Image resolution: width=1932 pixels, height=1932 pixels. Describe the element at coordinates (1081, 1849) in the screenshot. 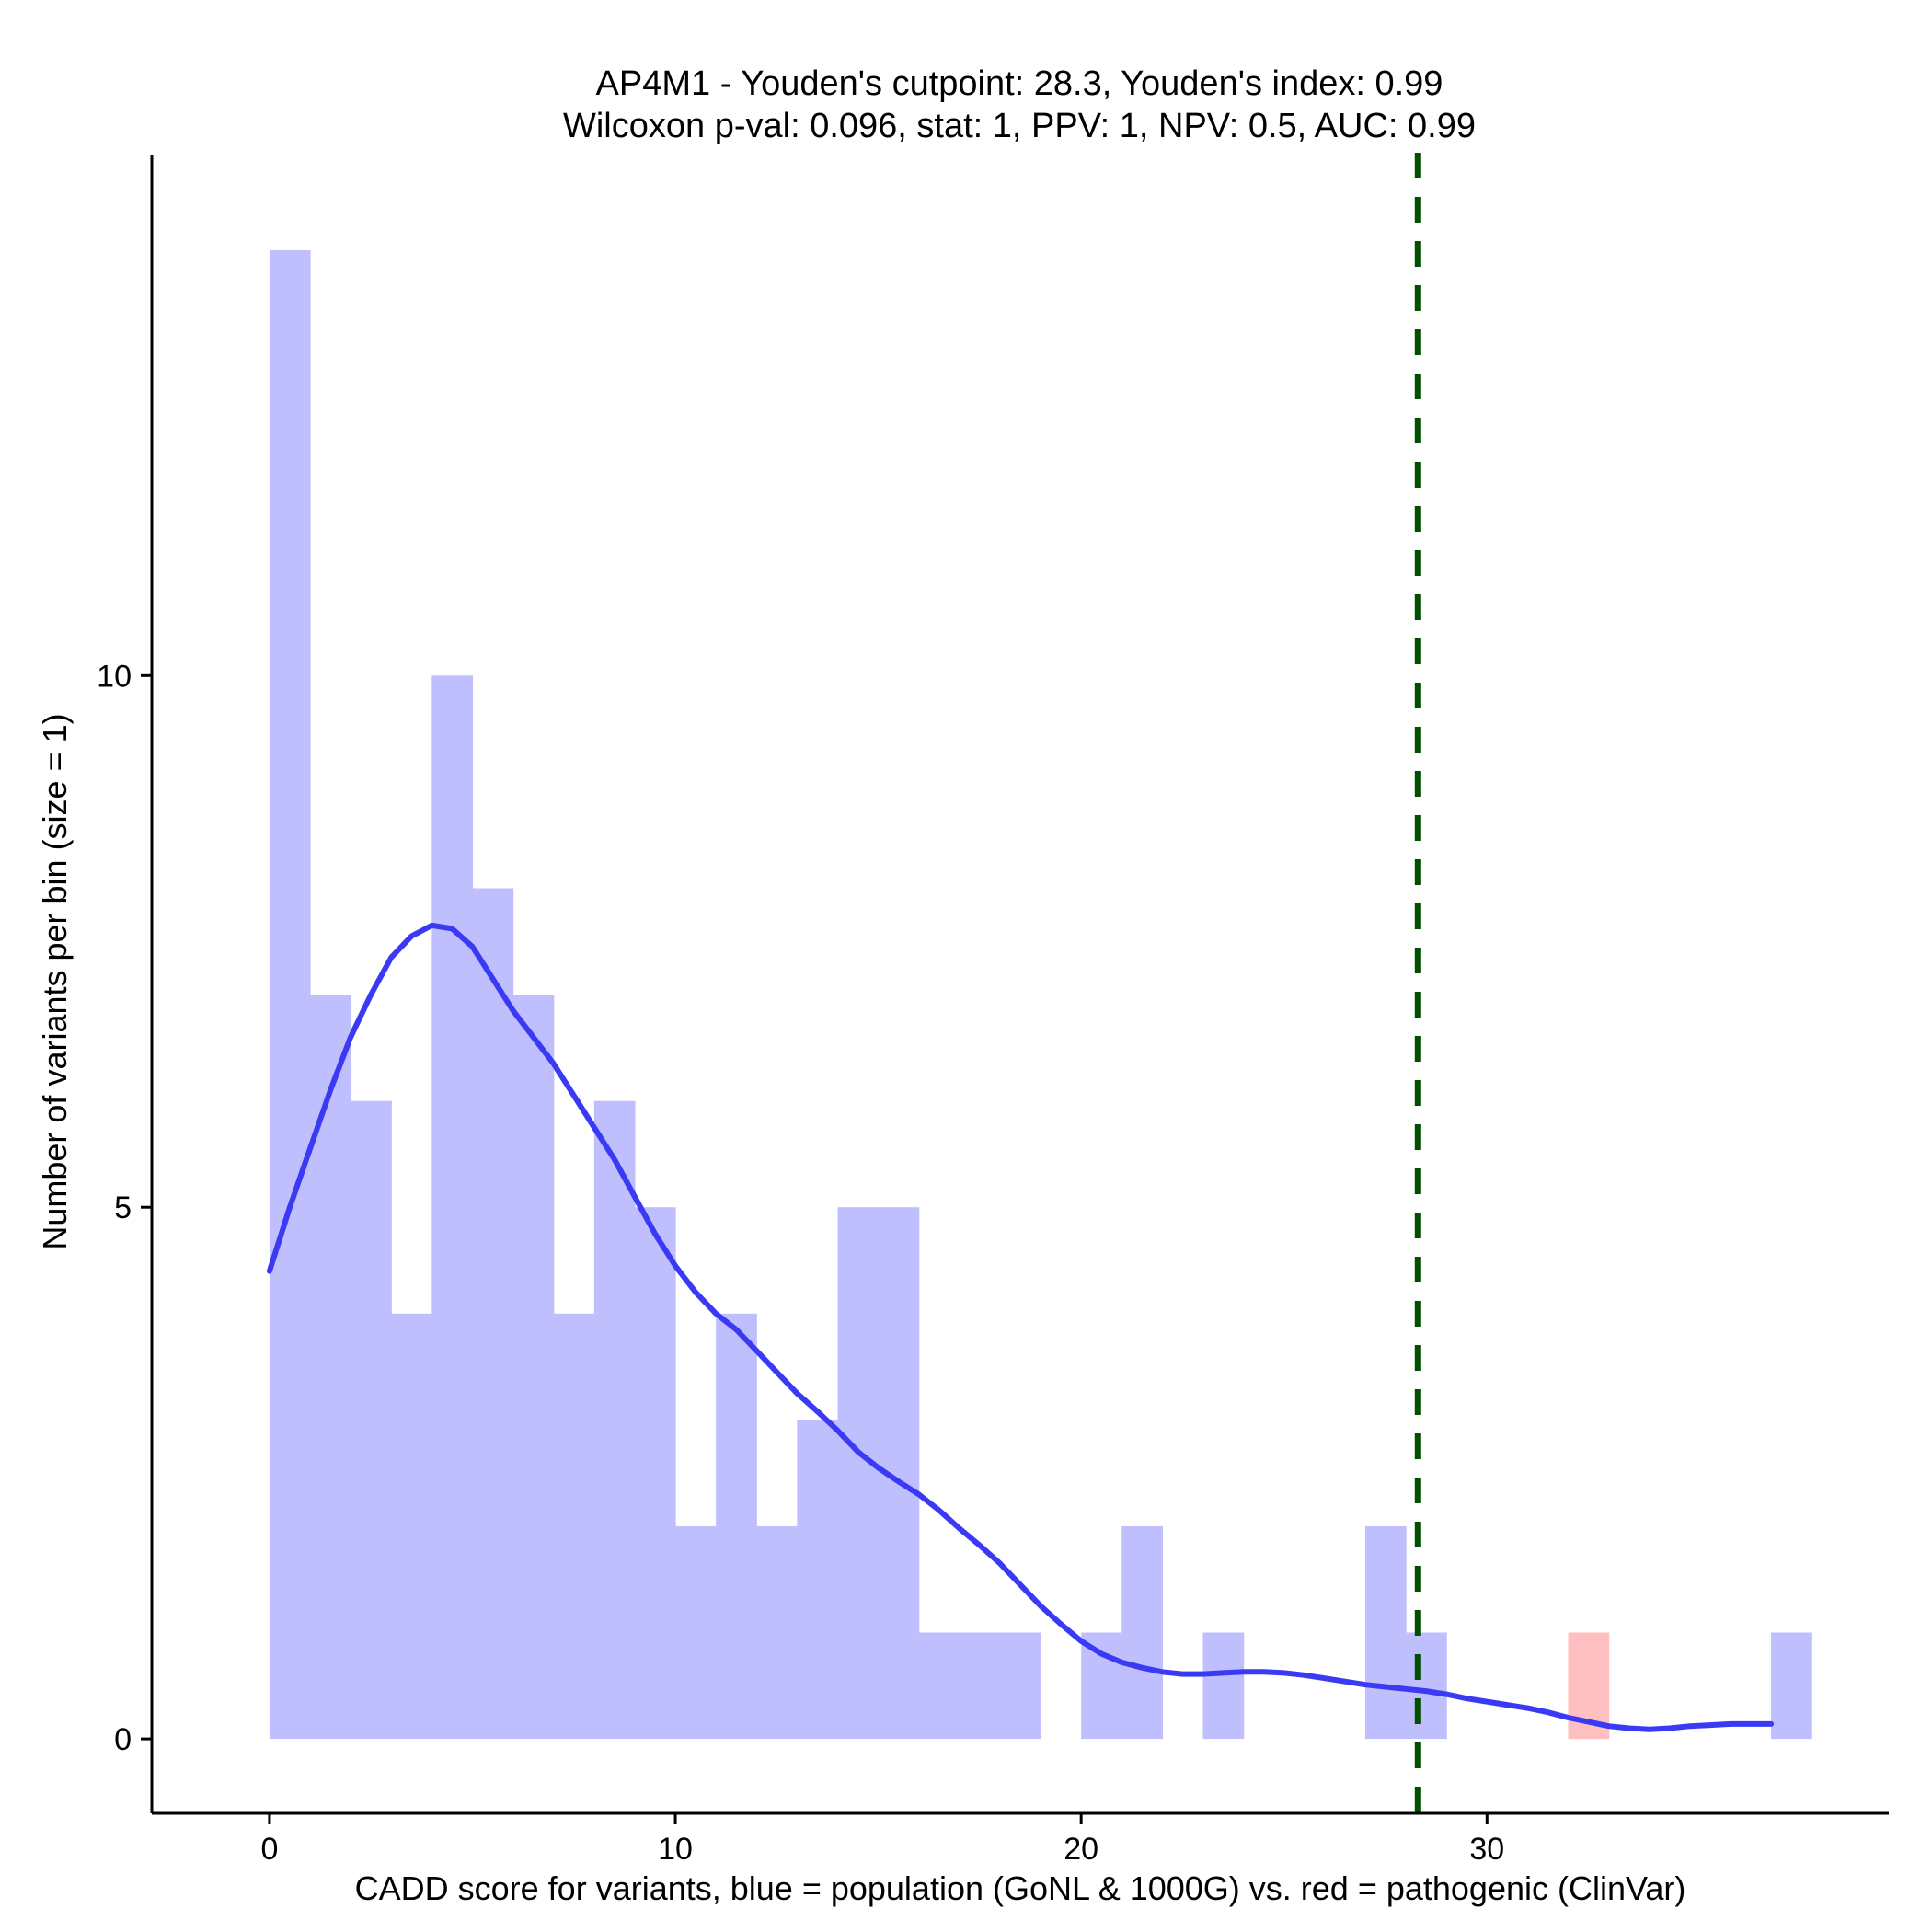

I see `x-tick-label: 20` at that location.